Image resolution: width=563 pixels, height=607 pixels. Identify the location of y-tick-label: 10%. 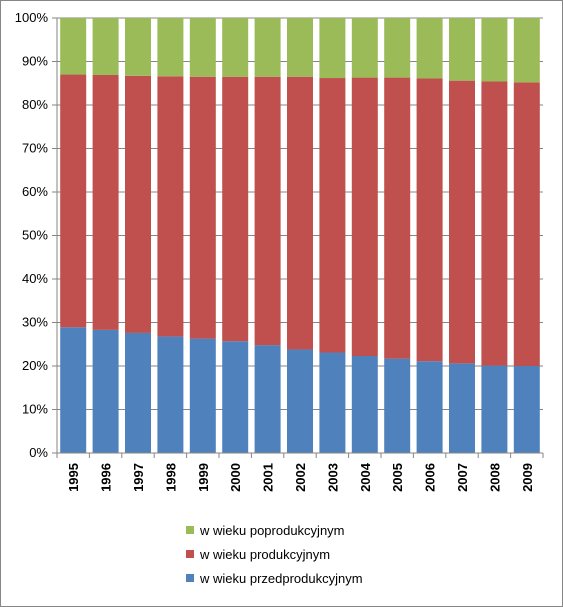
(35, 409).